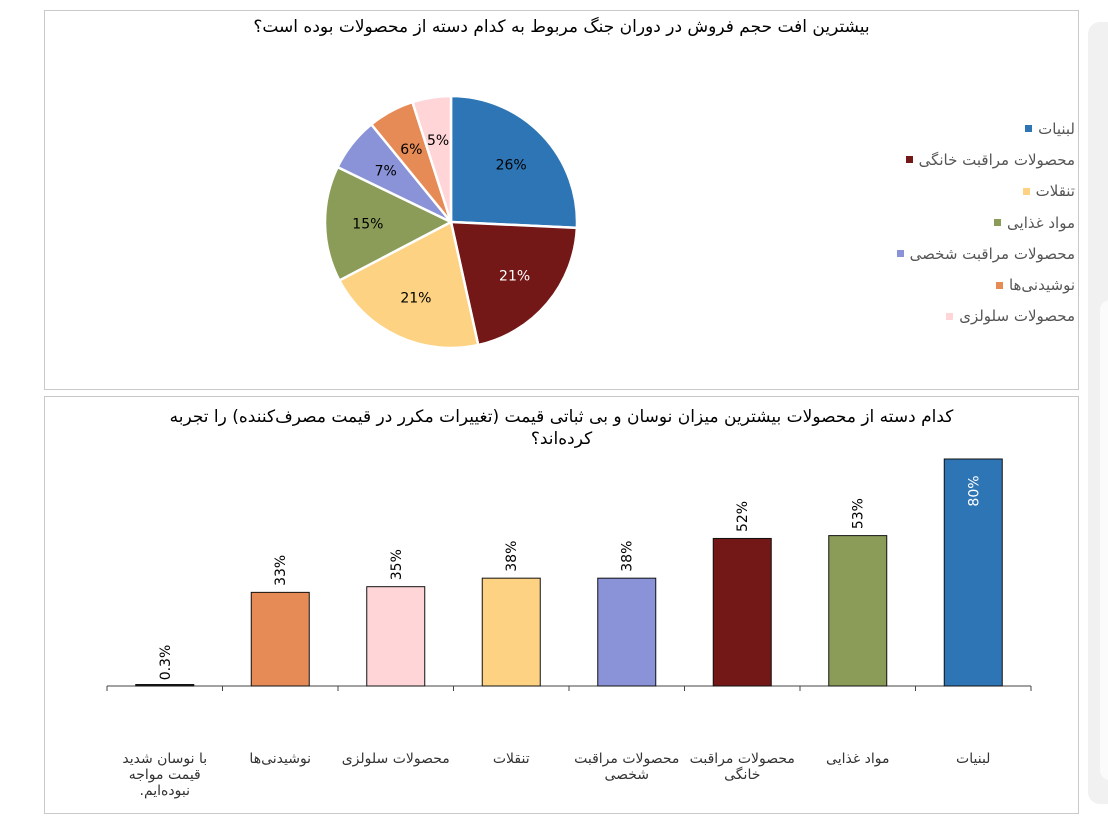 The width and height of the screenshot is (1108, 830). I want to click on bar-category-label: مواد غذایی, so click(858, 759).